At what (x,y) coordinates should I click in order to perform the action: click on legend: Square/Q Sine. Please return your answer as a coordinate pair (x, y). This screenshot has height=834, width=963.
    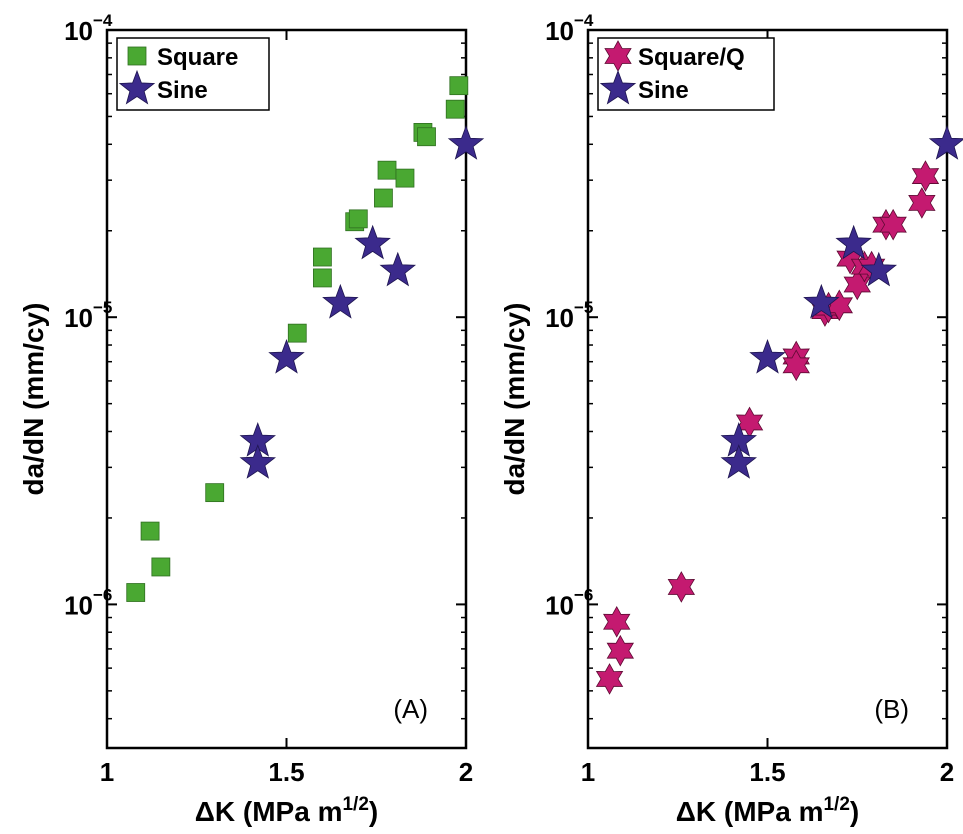
    Looking at the image, I should click on (686, 74).